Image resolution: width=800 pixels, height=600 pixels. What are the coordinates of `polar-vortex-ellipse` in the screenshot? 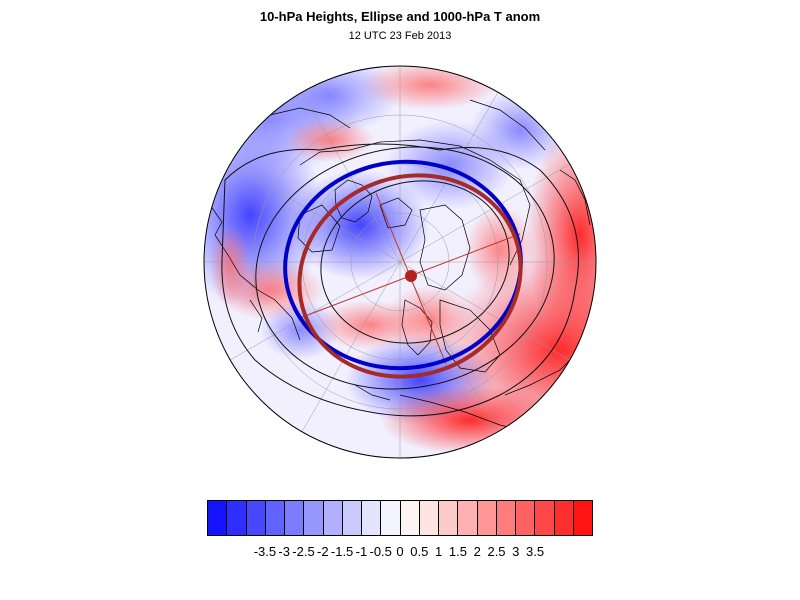 It's located at (410, 276).